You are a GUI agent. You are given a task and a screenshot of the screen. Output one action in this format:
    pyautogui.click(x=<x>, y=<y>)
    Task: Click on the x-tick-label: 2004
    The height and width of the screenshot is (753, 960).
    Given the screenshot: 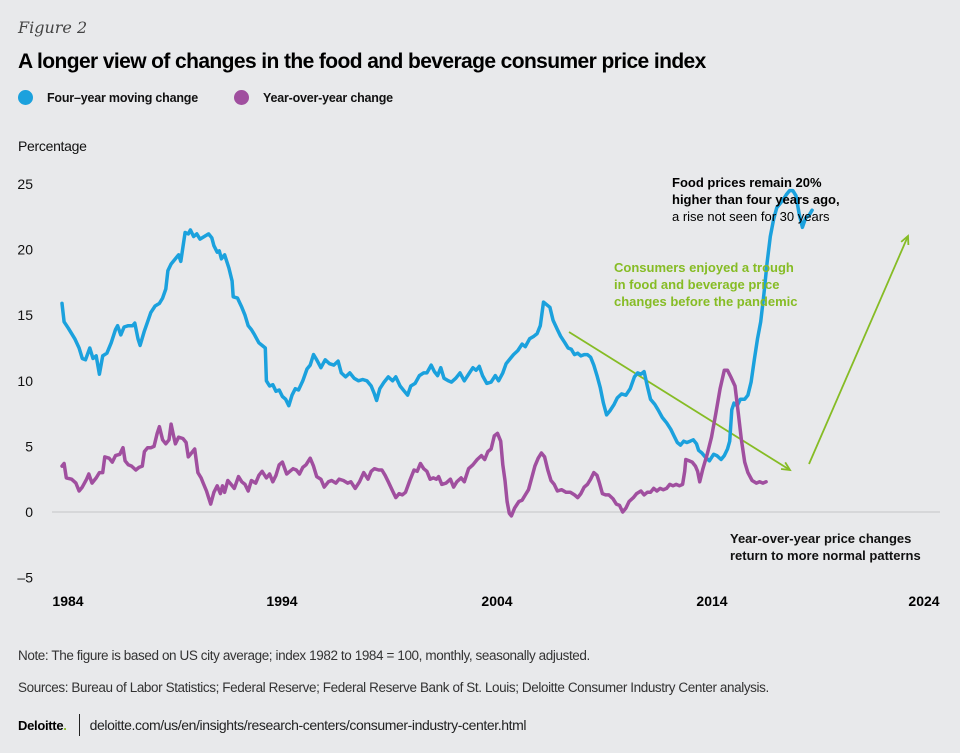 What is the action you would take?
    pyautogui.click(x=496, y=601)
    